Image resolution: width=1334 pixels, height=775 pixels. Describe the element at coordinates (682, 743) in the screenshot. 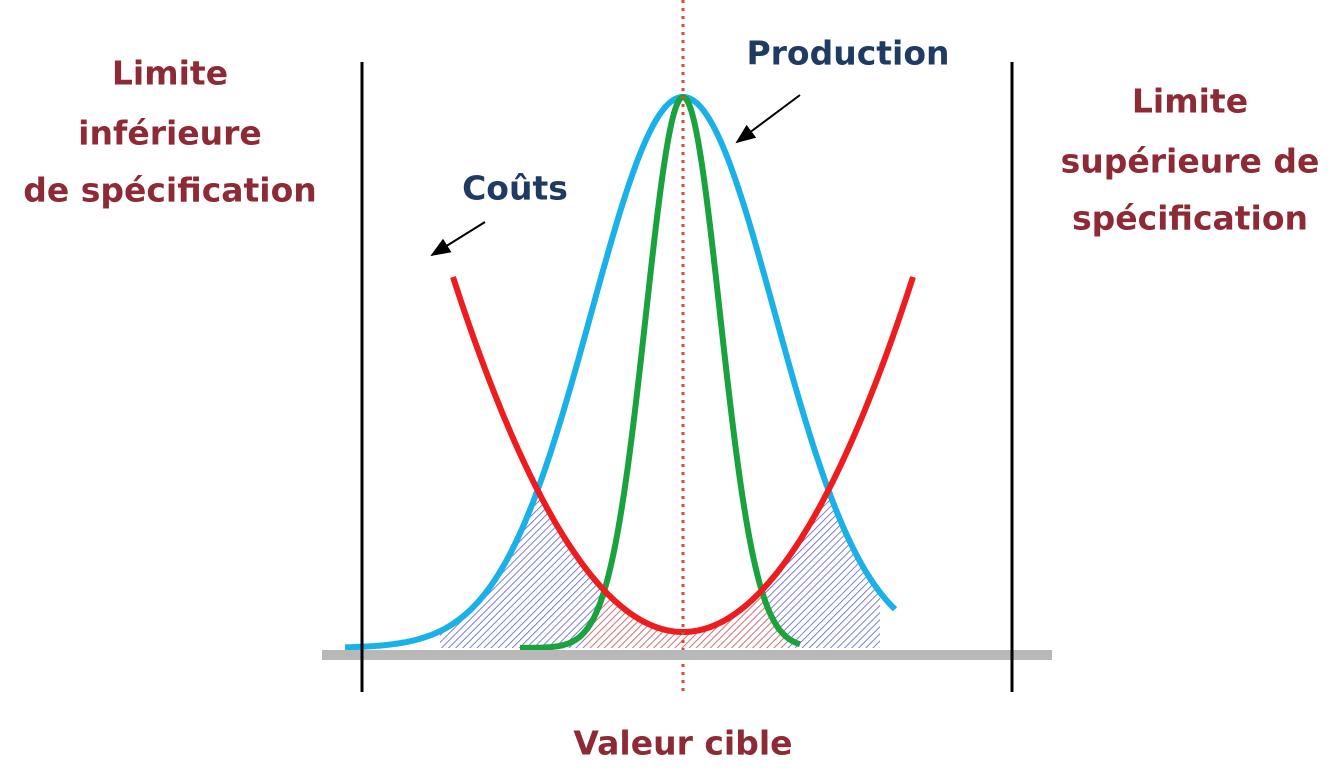

I see `target-label: Valeur cible` at that location.